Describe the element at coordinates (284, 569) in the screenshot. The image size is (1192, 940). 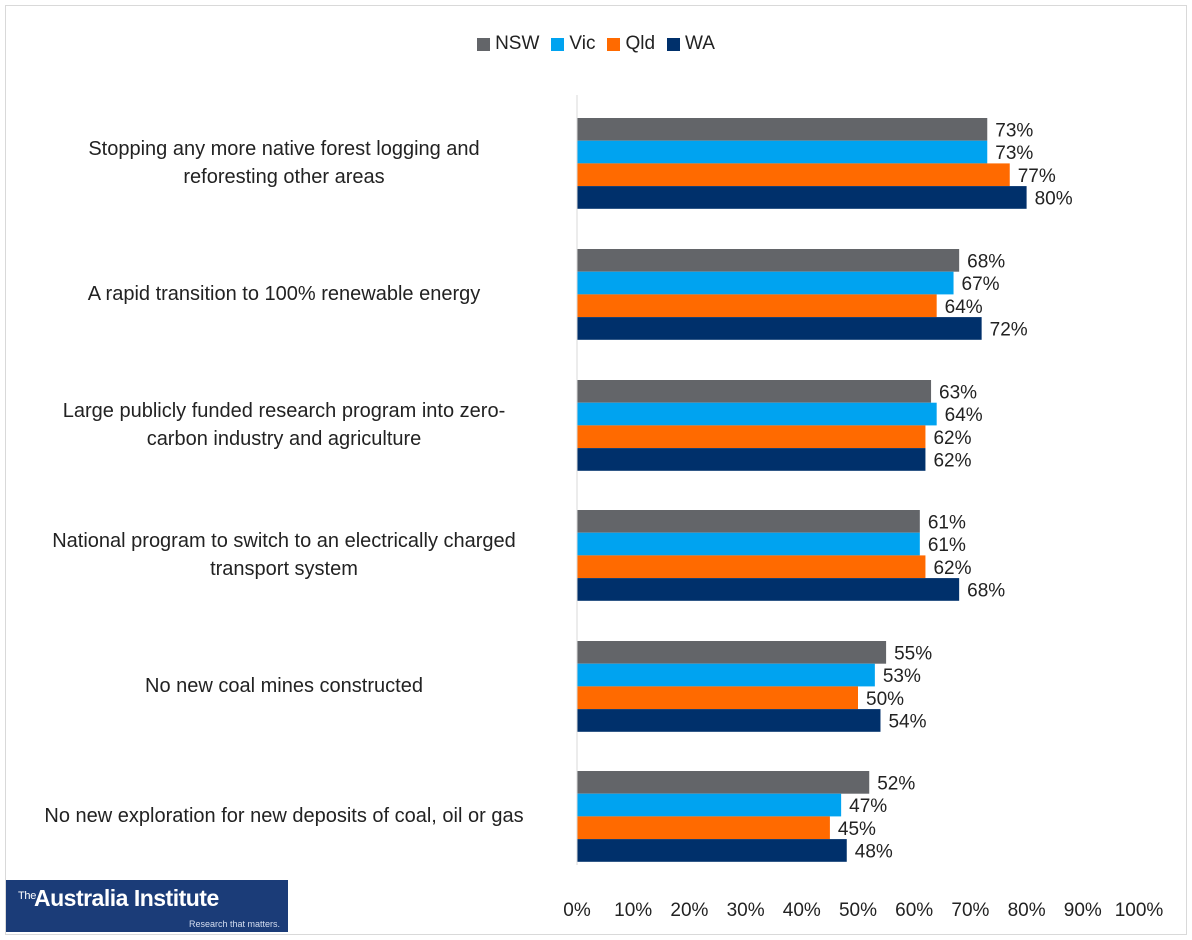
I see `category-label-line: transport system` at that location.